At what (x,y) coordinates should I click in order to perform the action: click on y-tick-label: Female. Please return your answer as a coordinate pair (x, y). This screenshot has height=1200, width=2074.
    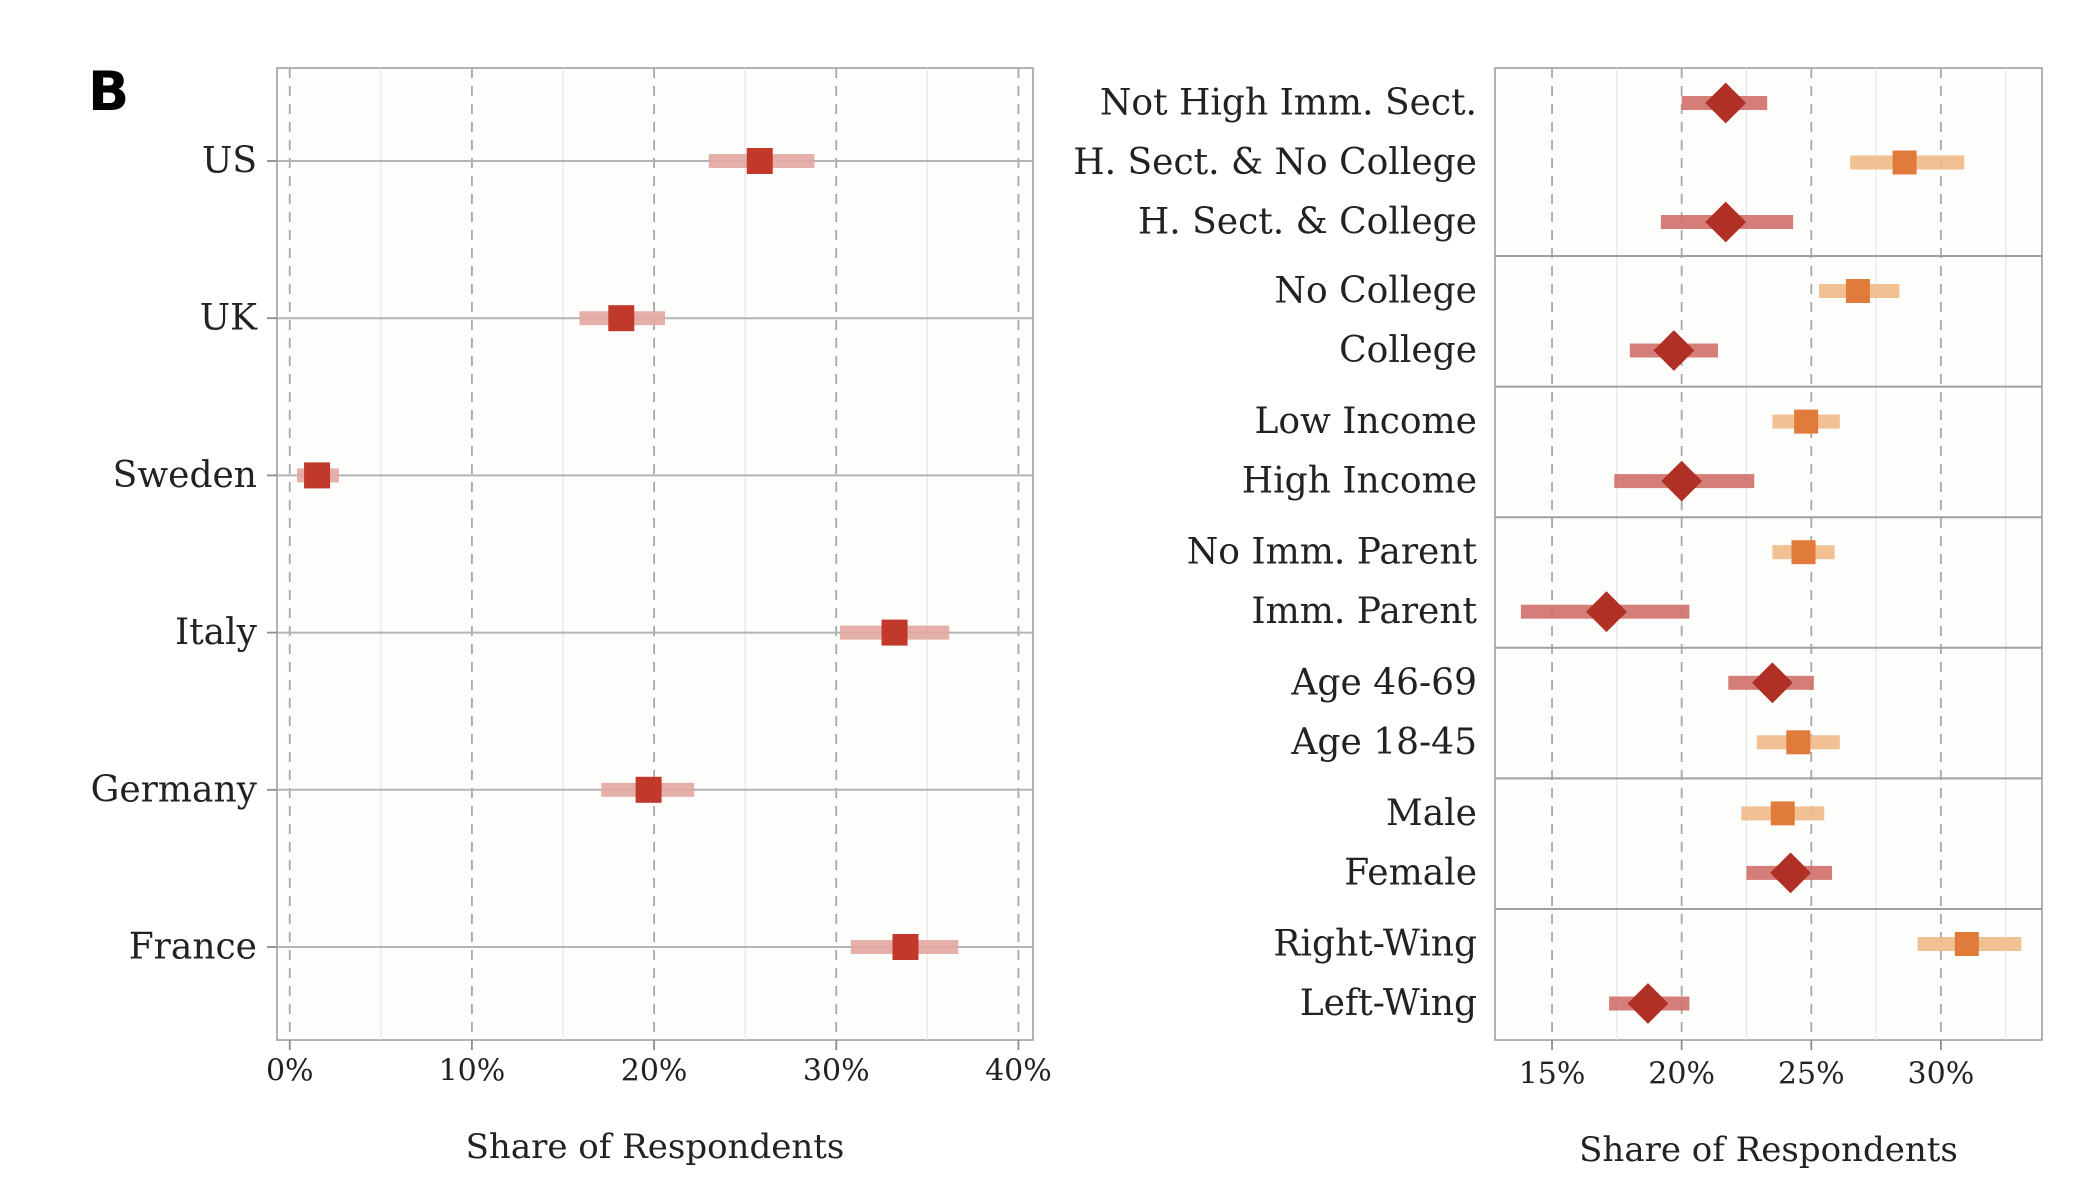
    Looking at the image, I should click on (1410, 872).